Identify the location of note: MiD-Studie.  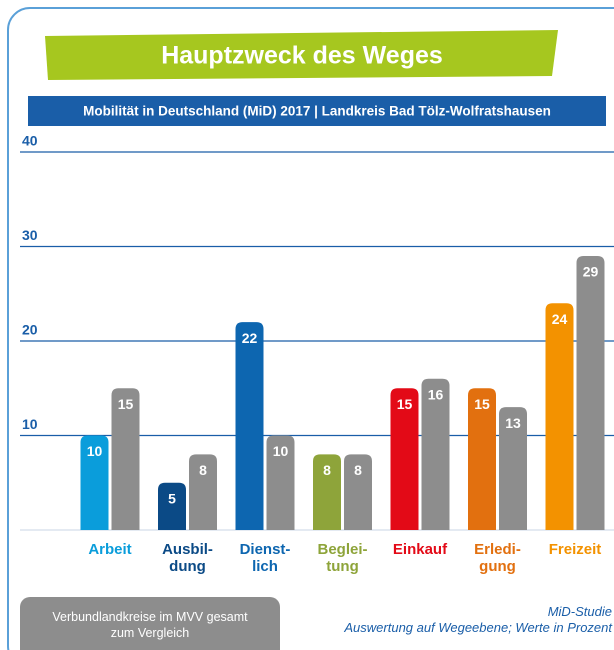
(579, 611).